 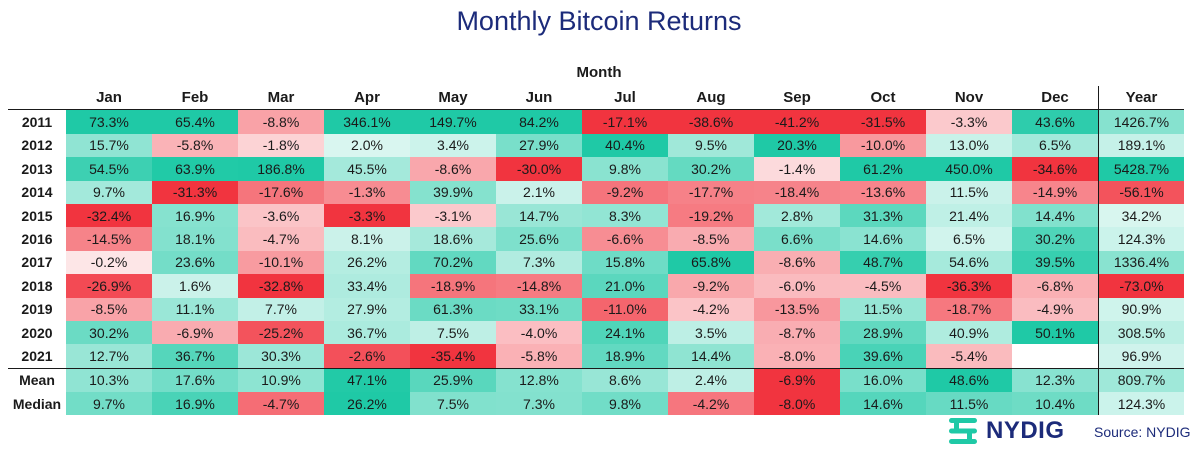 What do you see at coordinates (109, 98) in the screenshot?
I see `column-header-jan: Jan` at bounding box center [109, 98].